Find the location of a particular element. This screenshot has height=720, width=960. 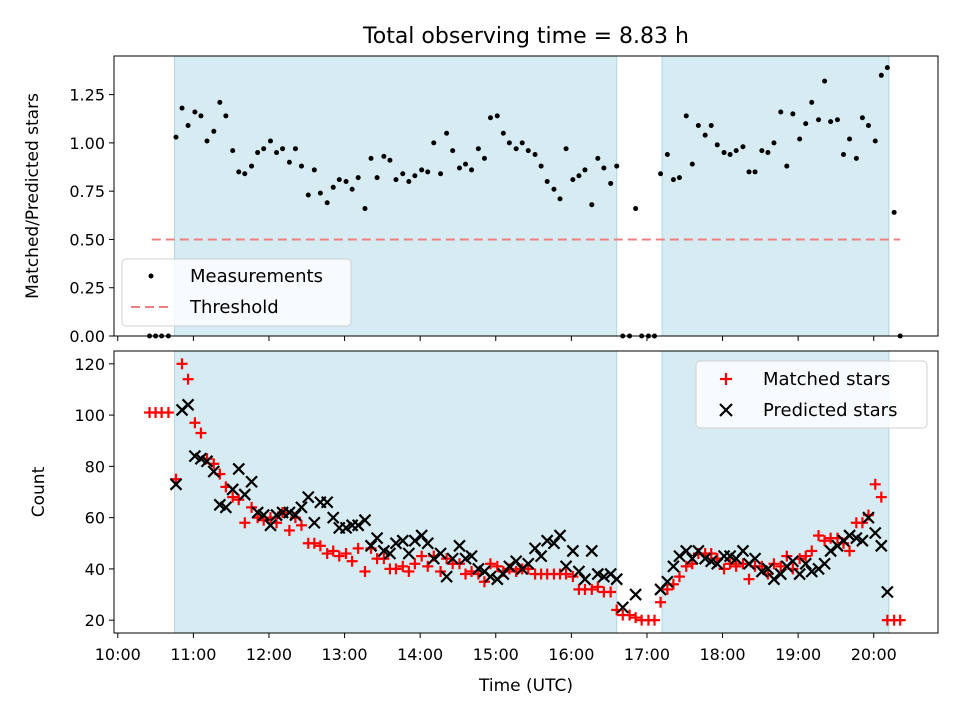

top-y-tick-label: 1.25 is located at coordinates (87, 95).